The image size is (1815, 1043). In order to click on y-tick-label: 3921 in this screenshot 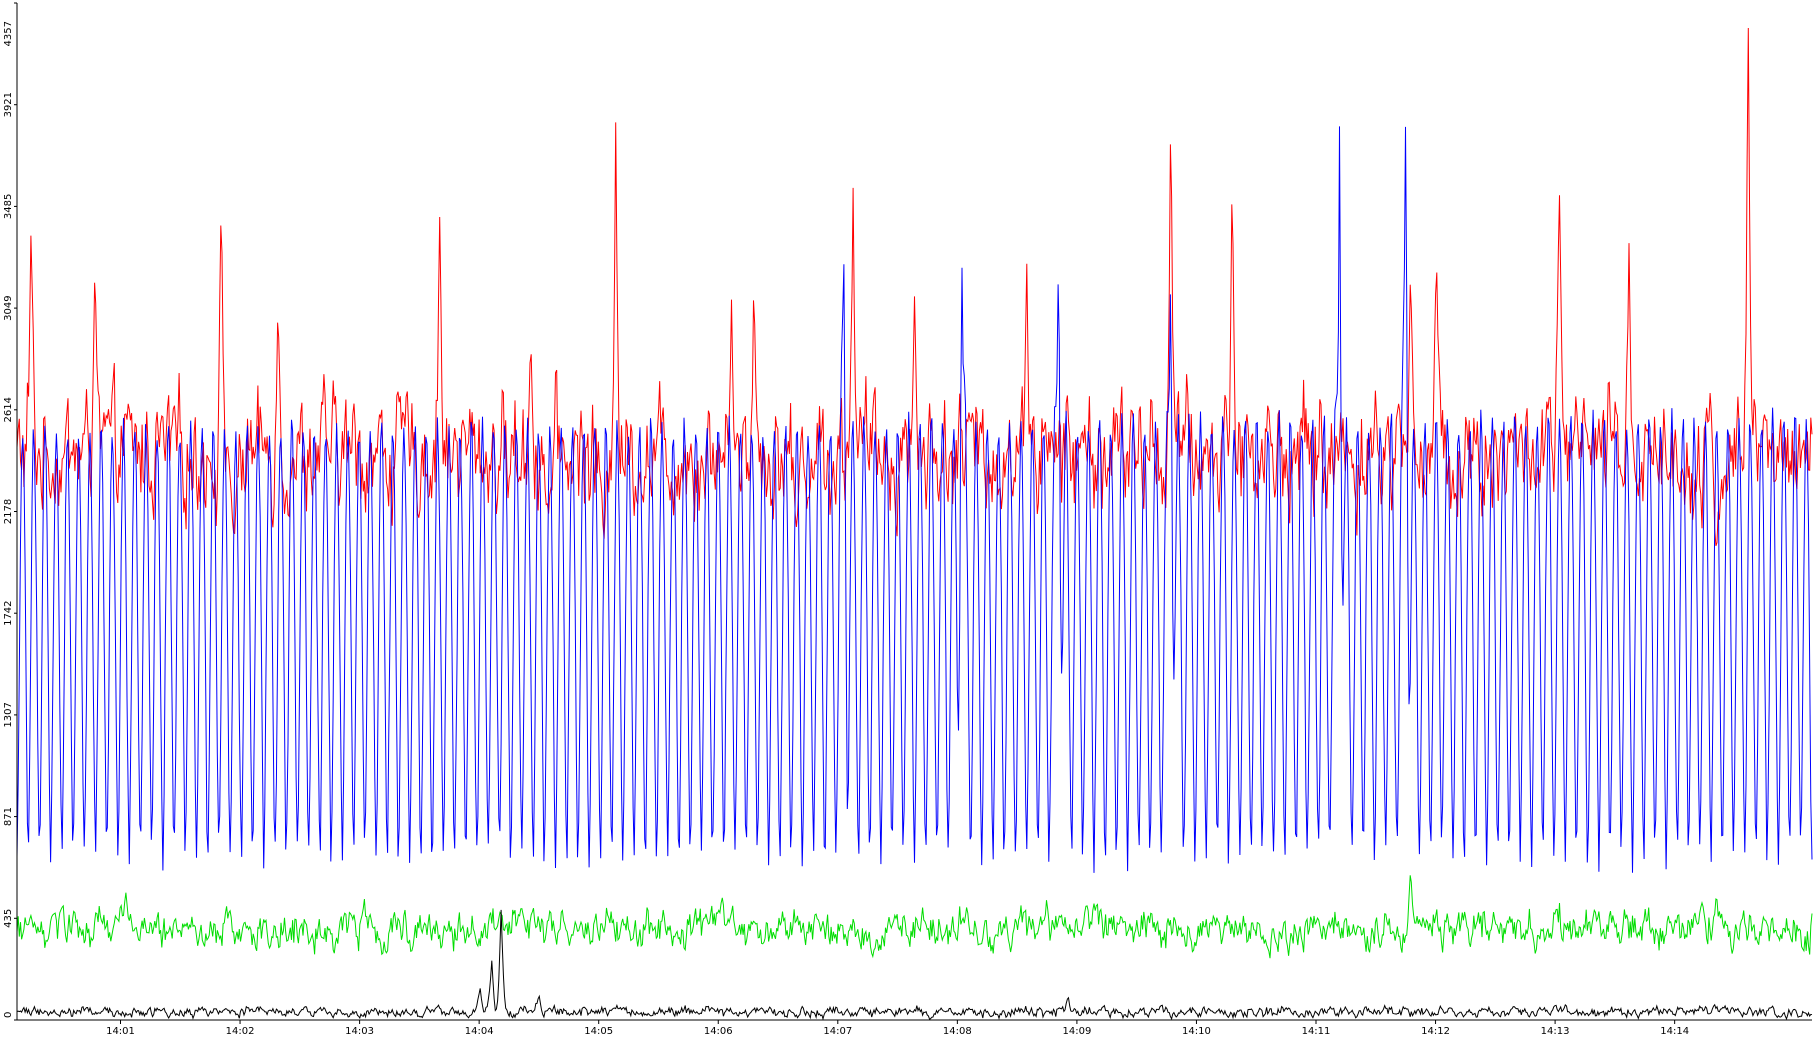, I will do `click(8, 104)`.